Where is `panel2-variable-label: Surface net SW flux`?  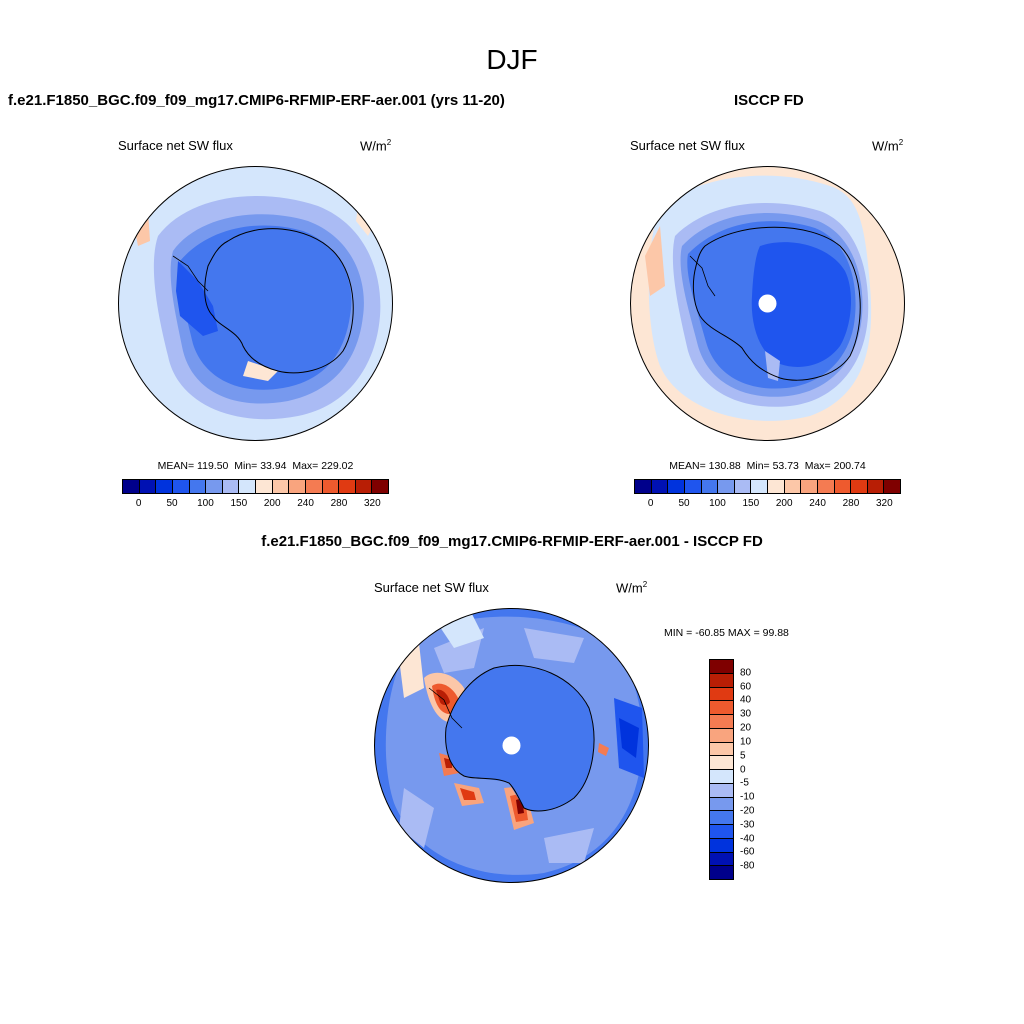
panel2-variable-label: Surface net SW flux is located at coordinates (687, 145).